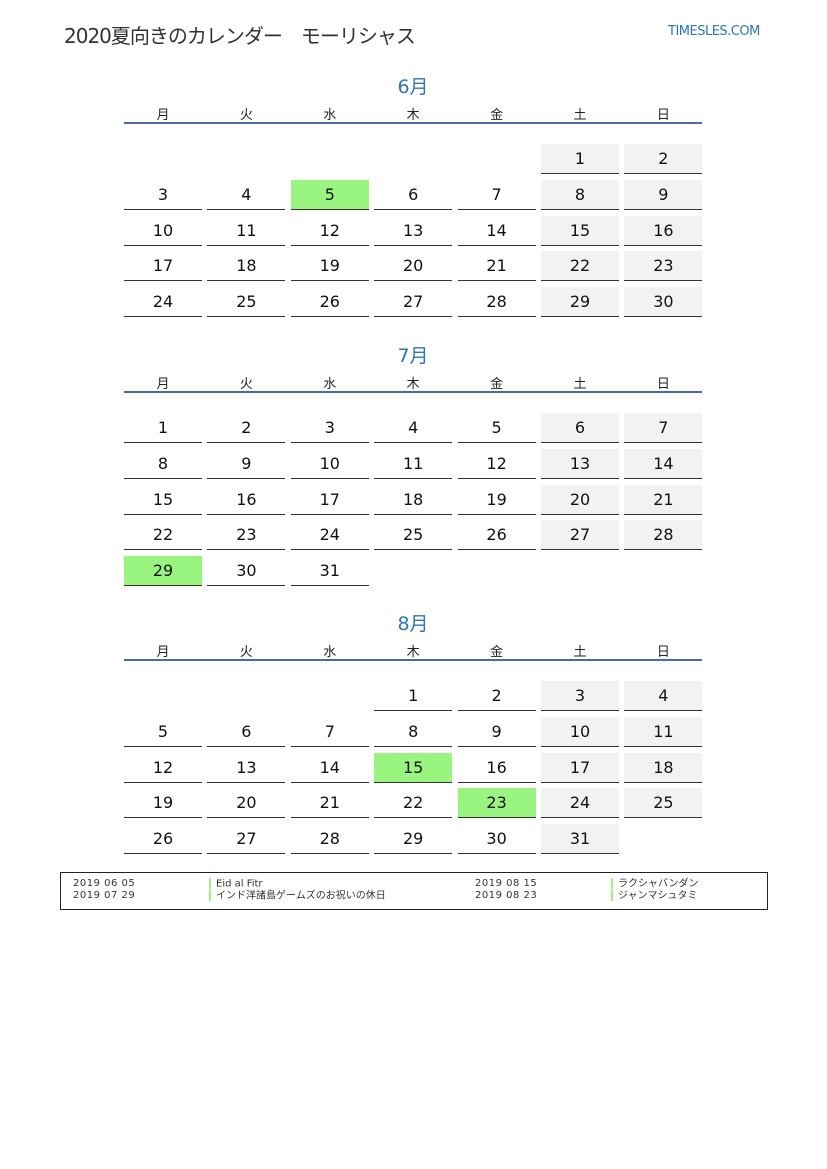 The width and height of the screenshot is (827, 1169). What do you see at coordinates (714, 31) in the screenshot?
I see `site-link: TIMESLES.COM` at bounding box center [714, 31].